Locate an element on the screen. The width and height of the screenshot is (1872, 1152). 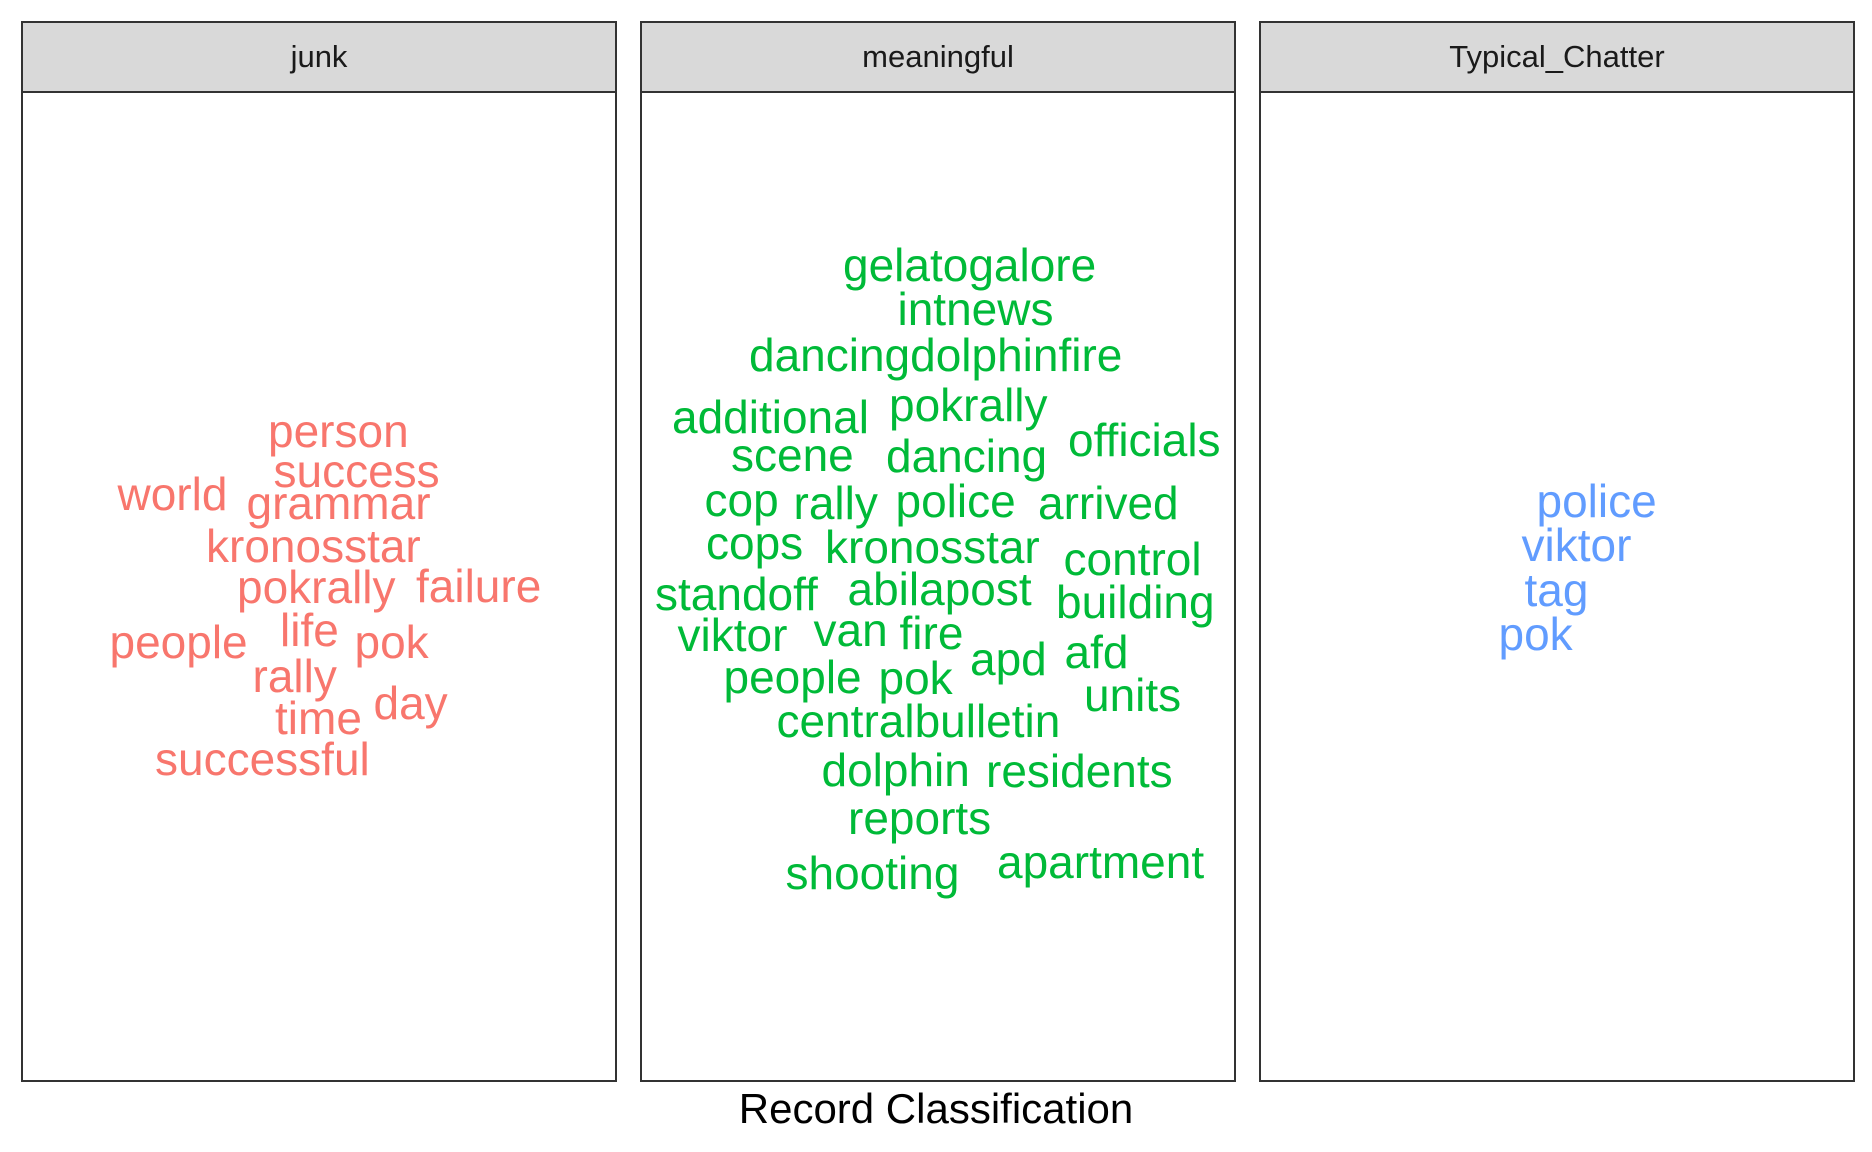
word-van: van is located at coordinates (850, 629).